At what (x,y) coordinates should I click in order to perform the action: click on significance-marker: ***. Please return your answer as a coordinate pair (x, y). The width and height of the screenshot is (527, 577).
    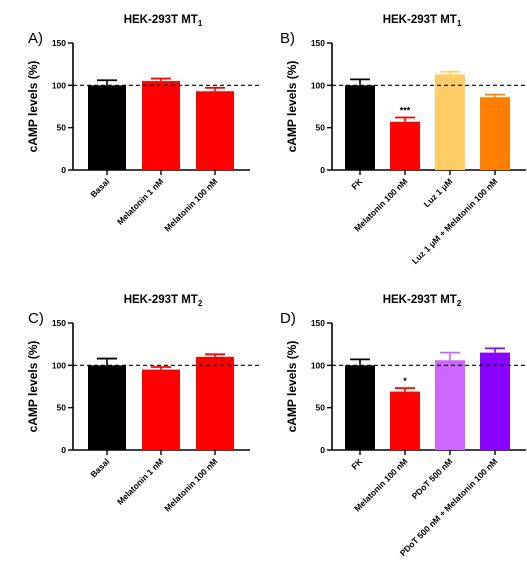
    Looking at the image, I should click on (405, 111).